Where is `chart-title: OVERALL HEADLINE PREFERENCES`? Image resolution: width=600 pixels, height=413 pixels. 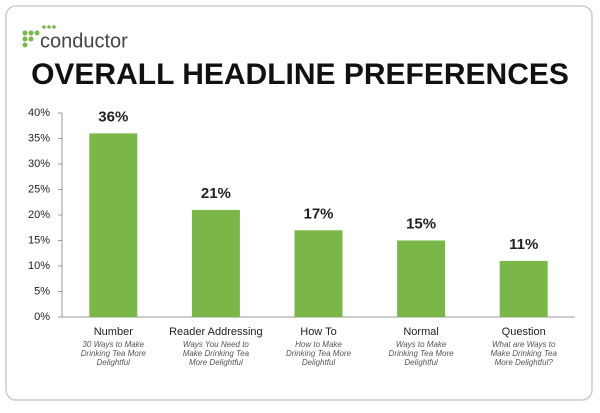
chart-title: OVERALL HEADLINE PREFERENCES is located at coordinates (300, 74).